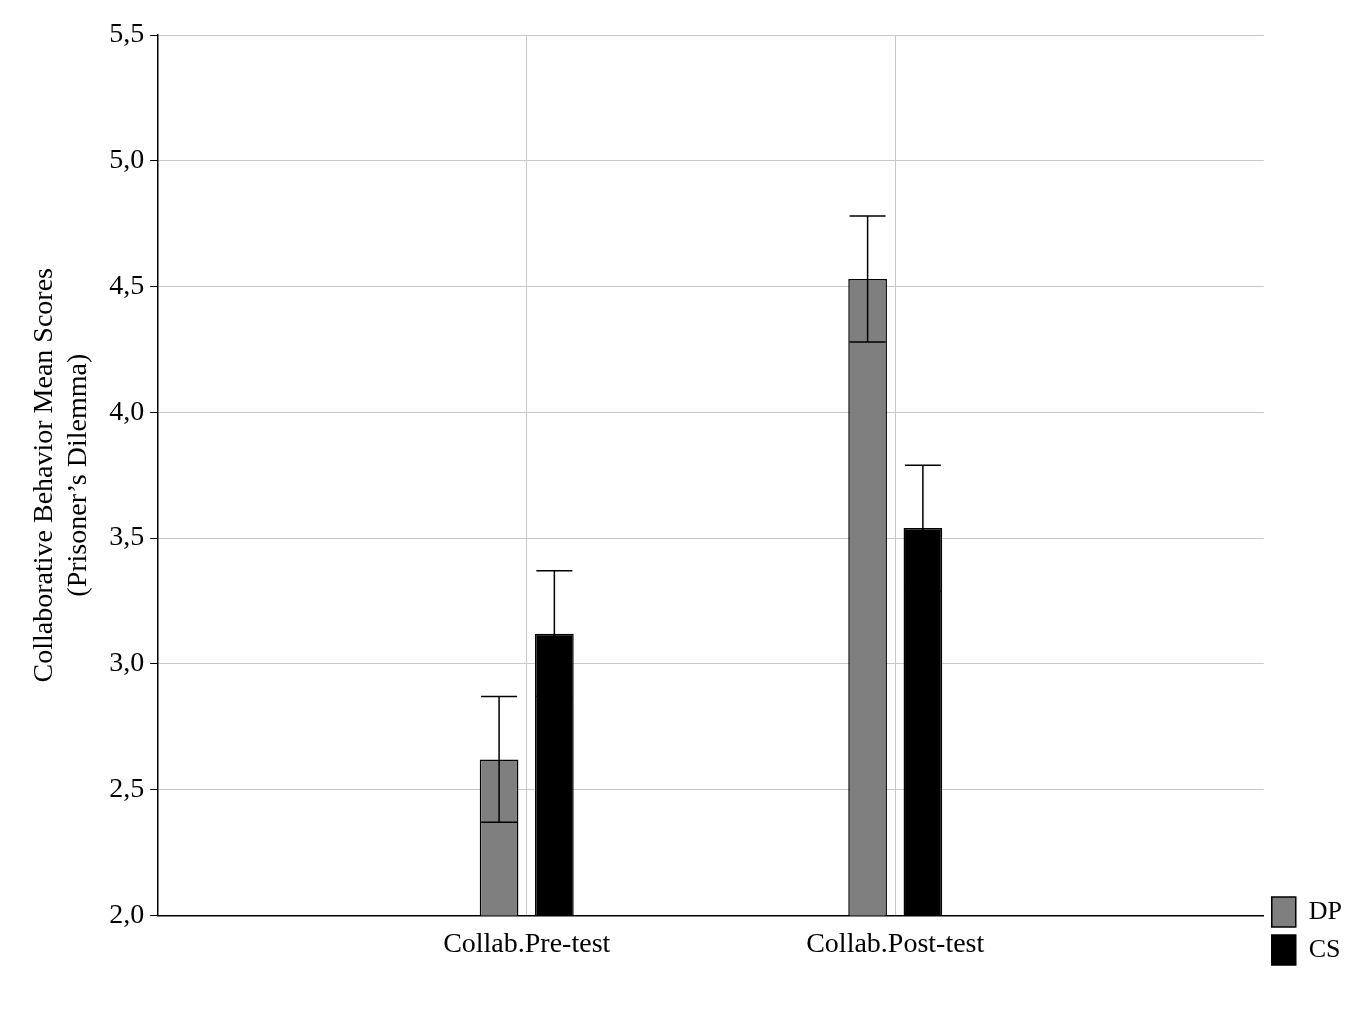  I want to click on y-tick-label: 5,0, so click(127, 159).